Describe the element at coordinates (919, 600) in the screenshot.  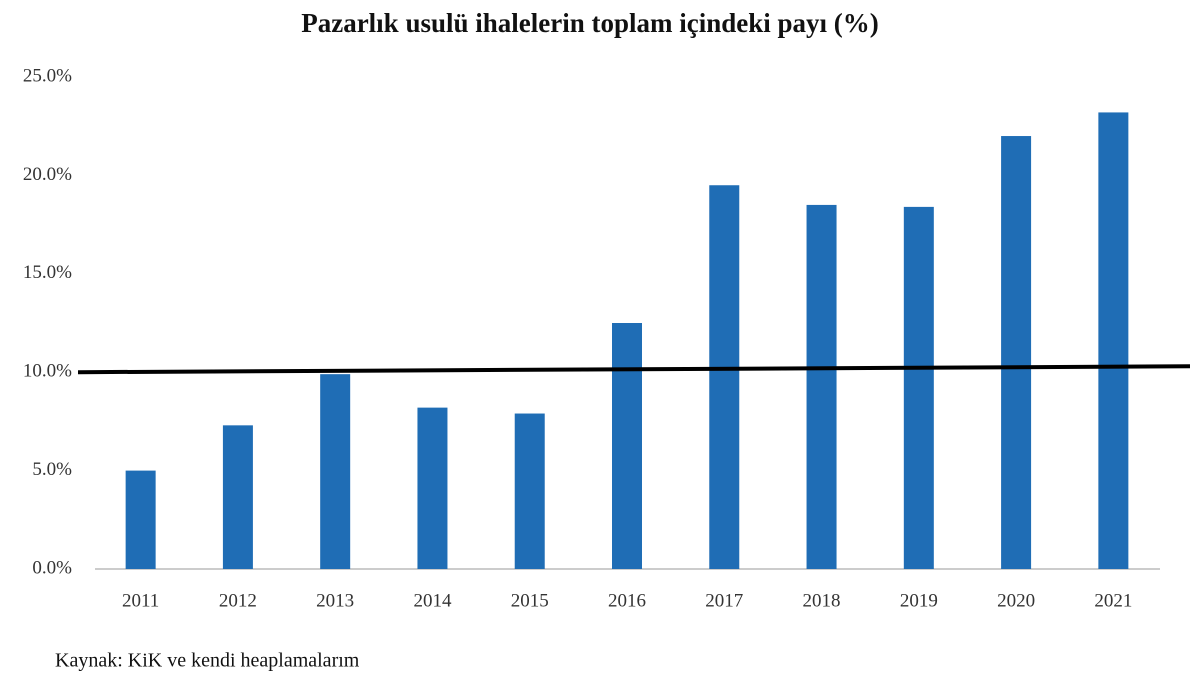
I see `x-tick-label: 2019` at that location.